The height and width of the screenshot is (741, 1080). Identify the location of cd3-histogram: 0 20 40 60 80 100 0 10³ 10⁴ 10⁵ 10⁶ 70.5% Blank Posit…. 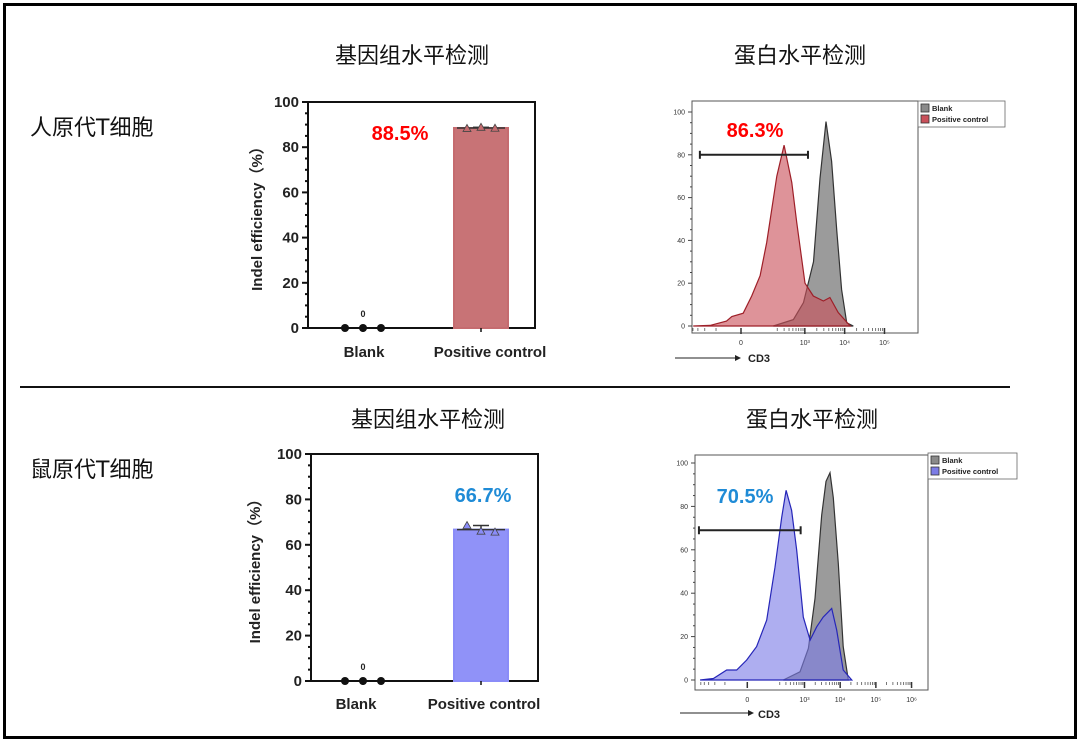
(847, 586).